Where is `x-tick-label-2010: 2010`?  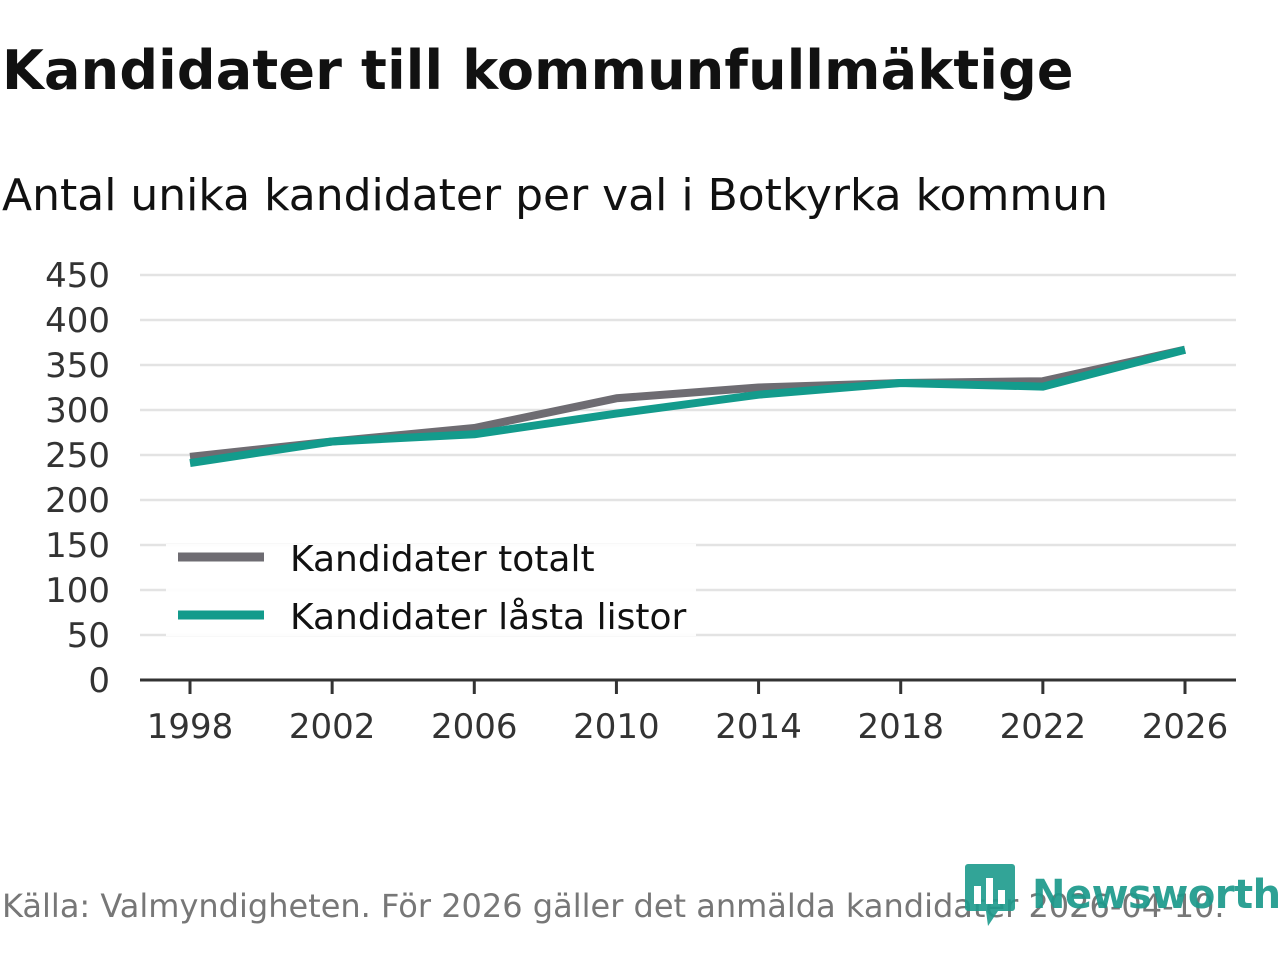 x-tick-label-2010: 2010 is located at coordinates (616, 727).